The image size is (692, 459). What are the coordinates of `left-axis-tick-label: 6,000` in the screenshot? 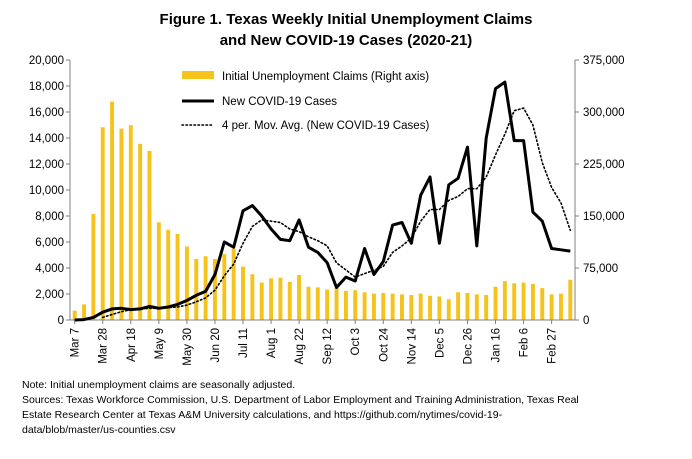 It's located at (49, 243).